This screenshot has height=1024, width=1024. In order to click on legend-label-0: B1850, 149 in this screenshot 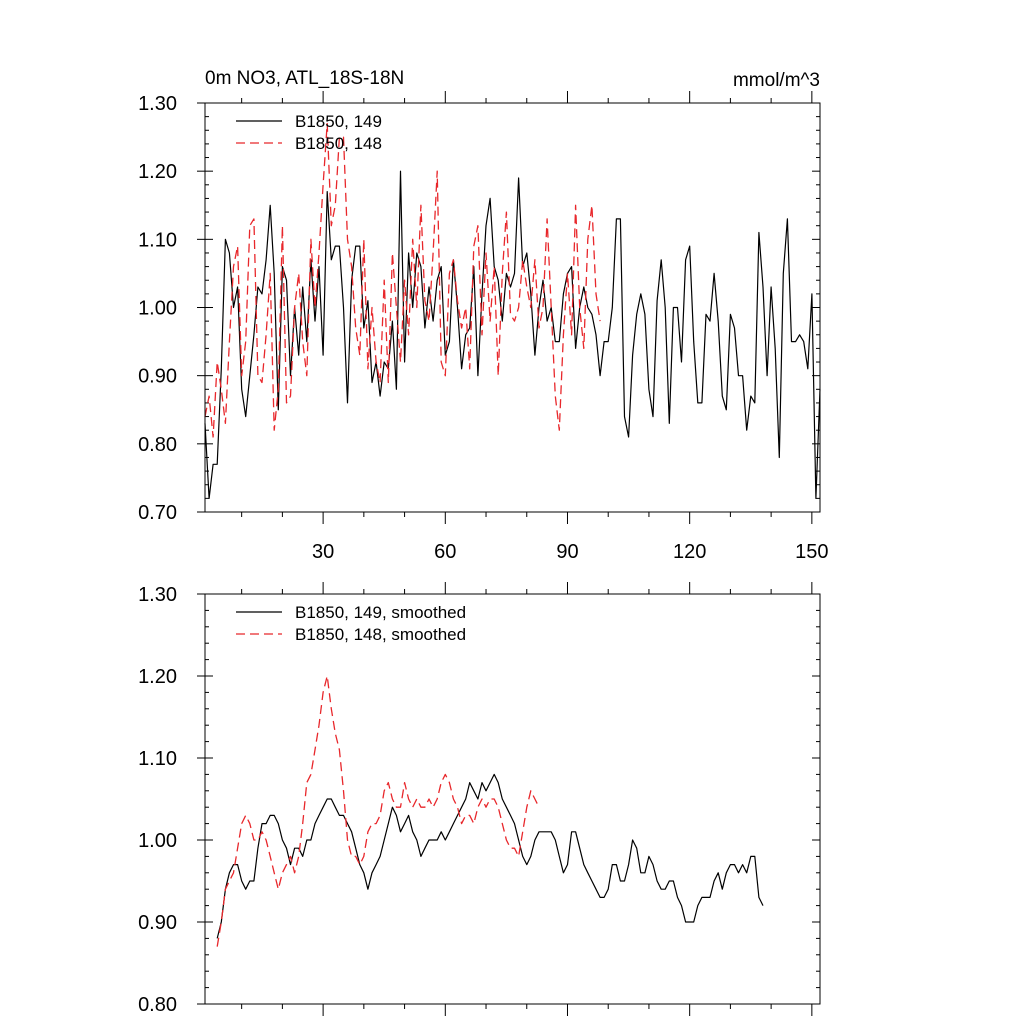, I will do `click(338, 121)`.